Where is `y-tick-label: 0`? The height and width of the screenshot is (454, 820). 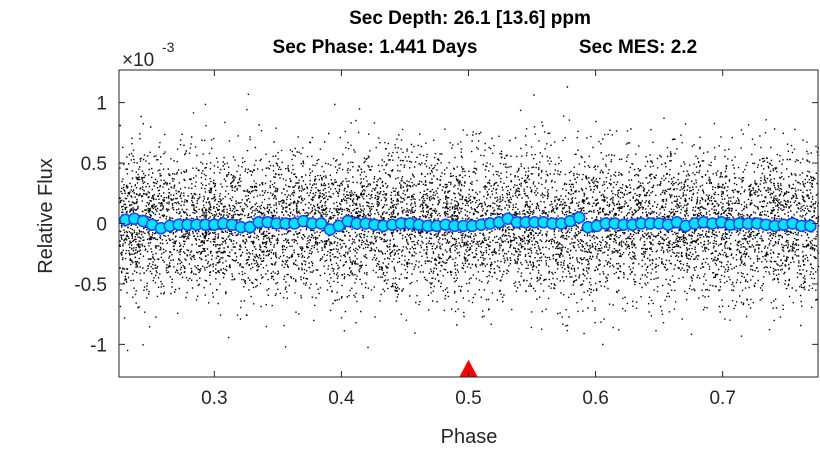
y-tick-label: 0 is located at coordinates (101, 225).